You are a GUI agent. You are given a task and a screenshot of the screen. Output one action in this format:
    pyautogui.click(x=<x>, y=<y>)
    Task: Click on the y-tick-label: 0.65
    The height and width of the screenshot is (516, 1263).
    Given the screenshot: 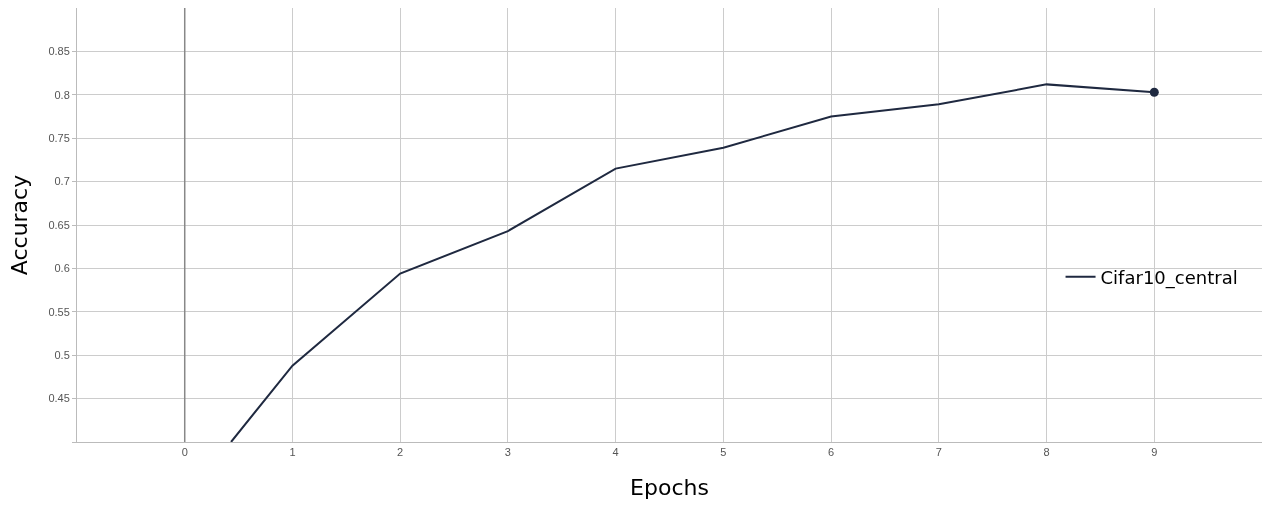 What is the action you would take?
    pyautogui.click(x=59, y=224)
    